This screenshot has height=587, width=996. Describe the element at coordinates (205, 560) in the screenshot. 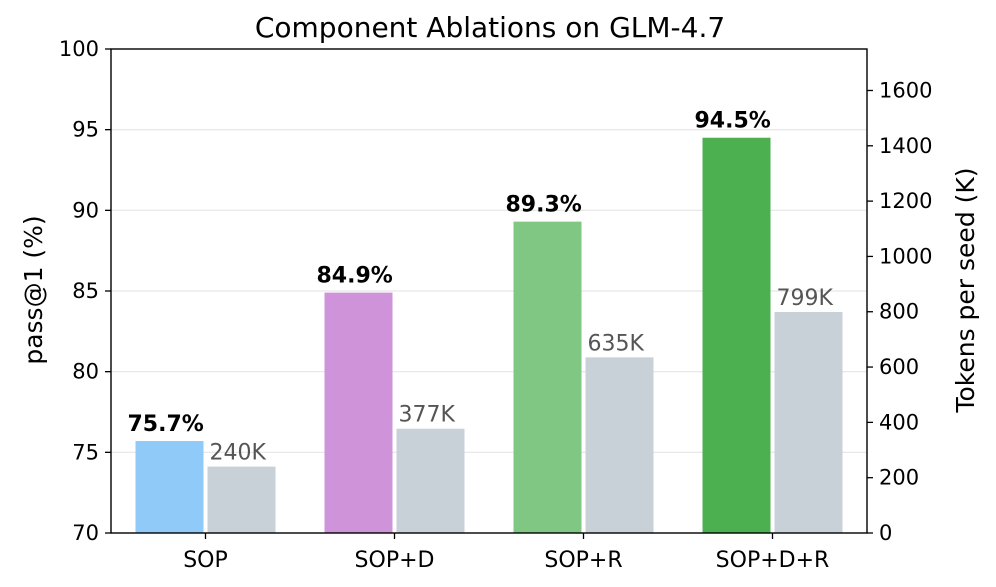

I see `x-tick-label: SOP` at that location.